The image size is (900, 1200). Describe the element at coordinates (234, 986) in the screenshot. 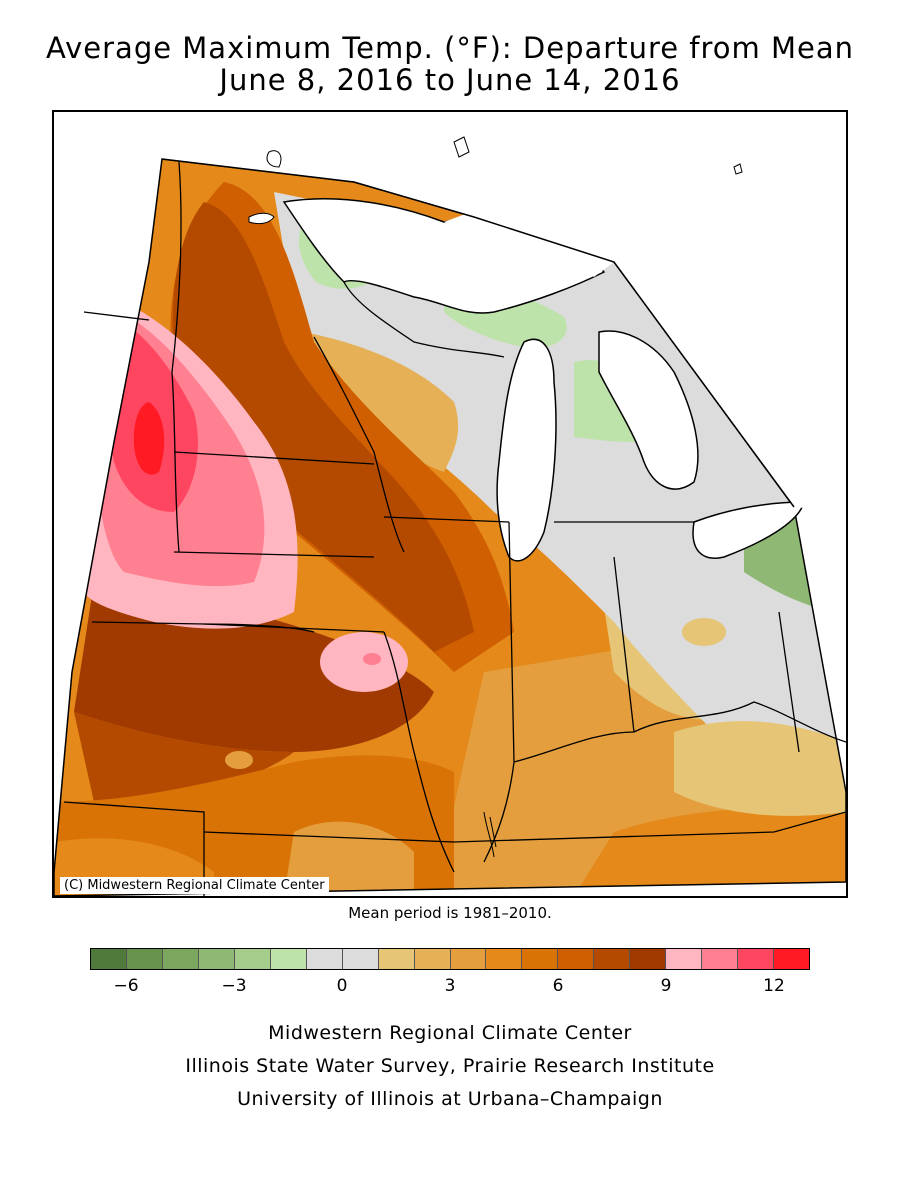

I see `legend-tick-label: −3` at that location.